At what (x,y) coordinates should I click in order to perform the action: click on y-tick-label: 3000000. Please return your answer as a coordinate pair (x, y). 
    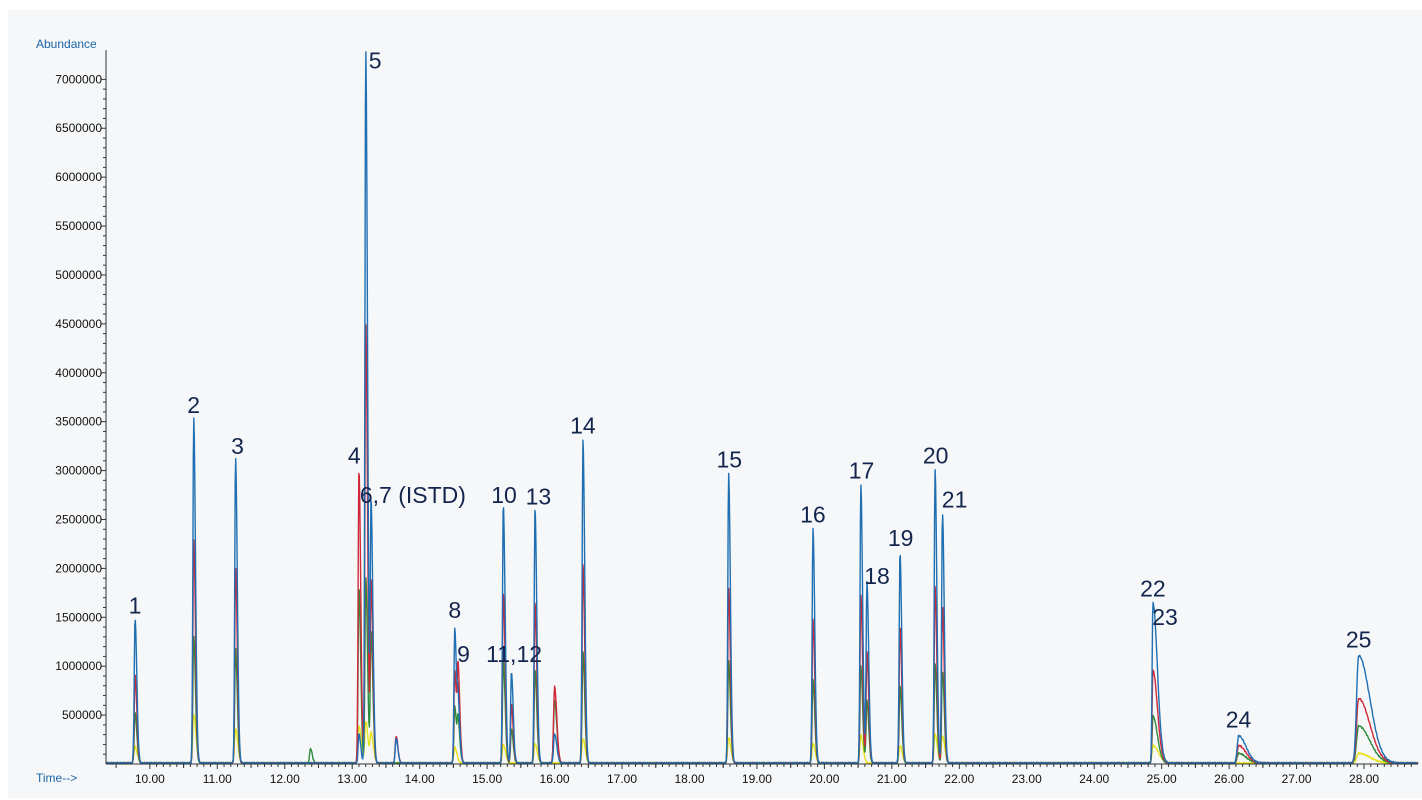
    Looking at the image, I should click on (78, 471).